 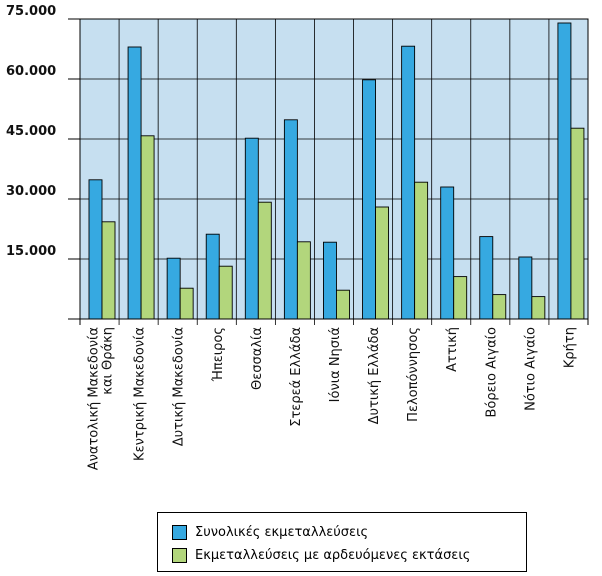 I want to click on x-tick-label: και Θράκη, so click(x=108, y=361).